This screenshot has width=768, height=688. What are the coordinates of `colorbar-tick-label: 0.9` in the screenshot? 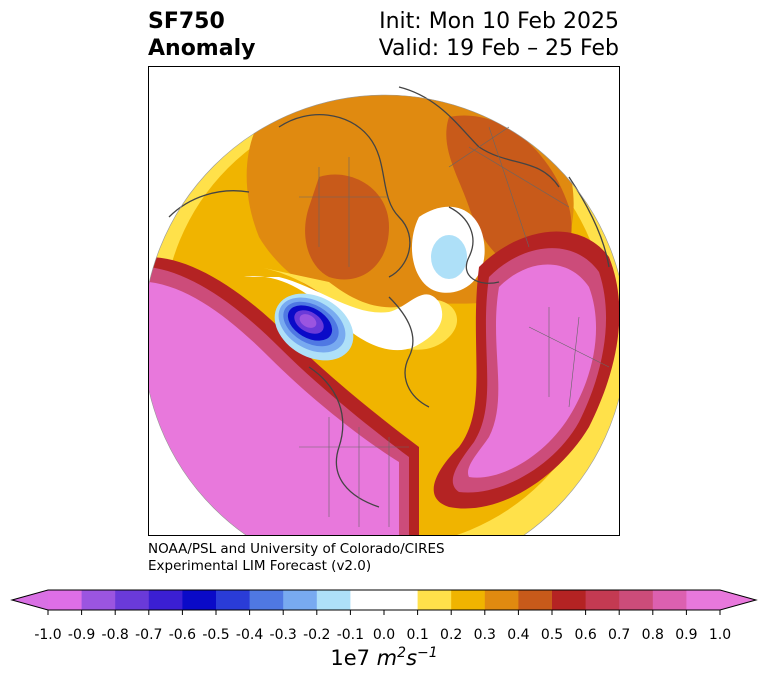 It's located at (686, 635).